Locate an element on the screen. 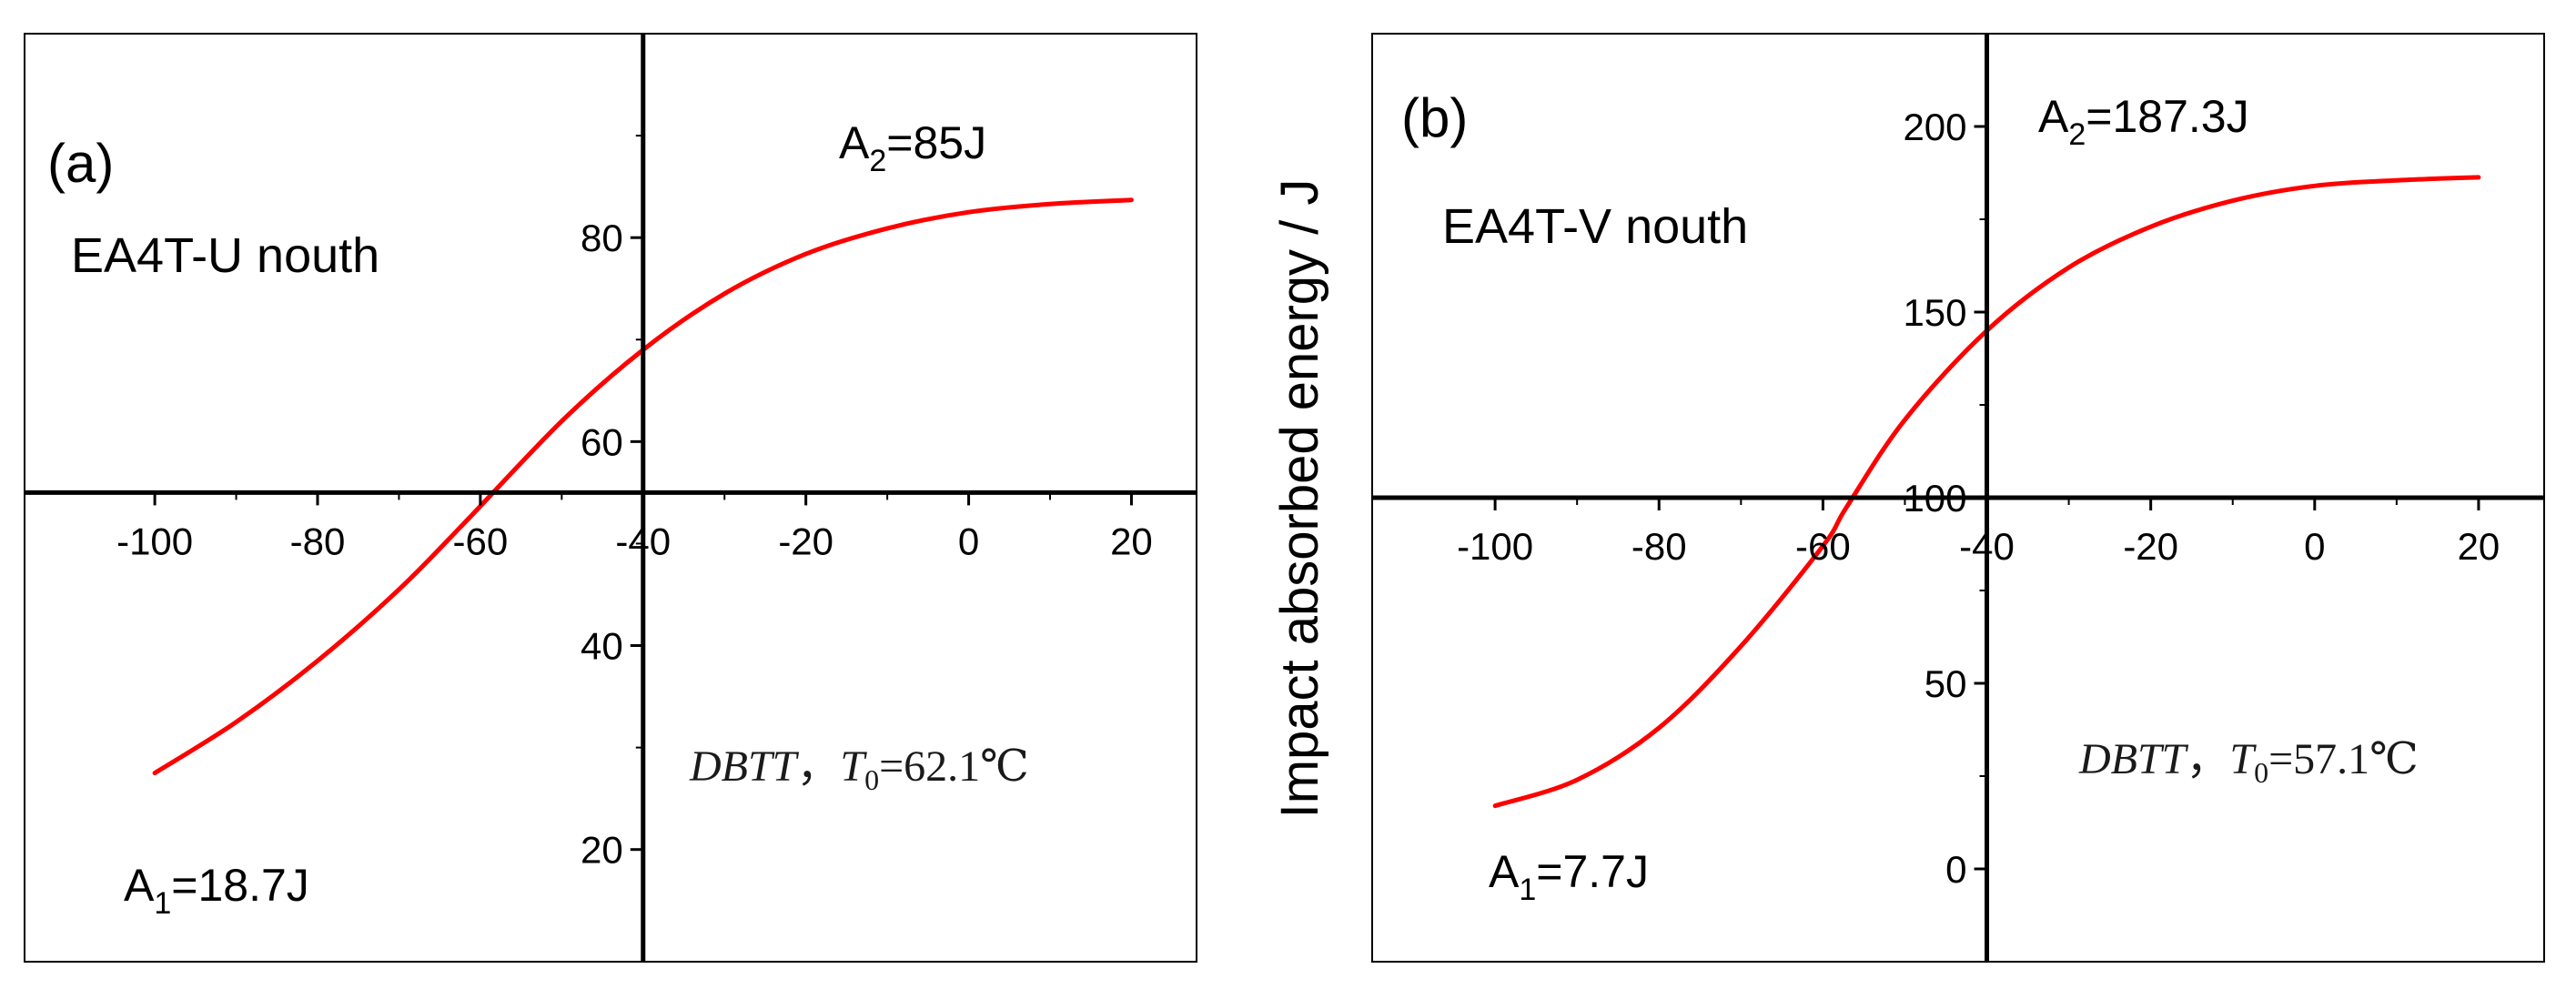 The height and width of the screenshot is (989, 2576). panel-b-dbtt-annotation: DBTT，T0=57.1℃ is located at coordinates (2248, 762).